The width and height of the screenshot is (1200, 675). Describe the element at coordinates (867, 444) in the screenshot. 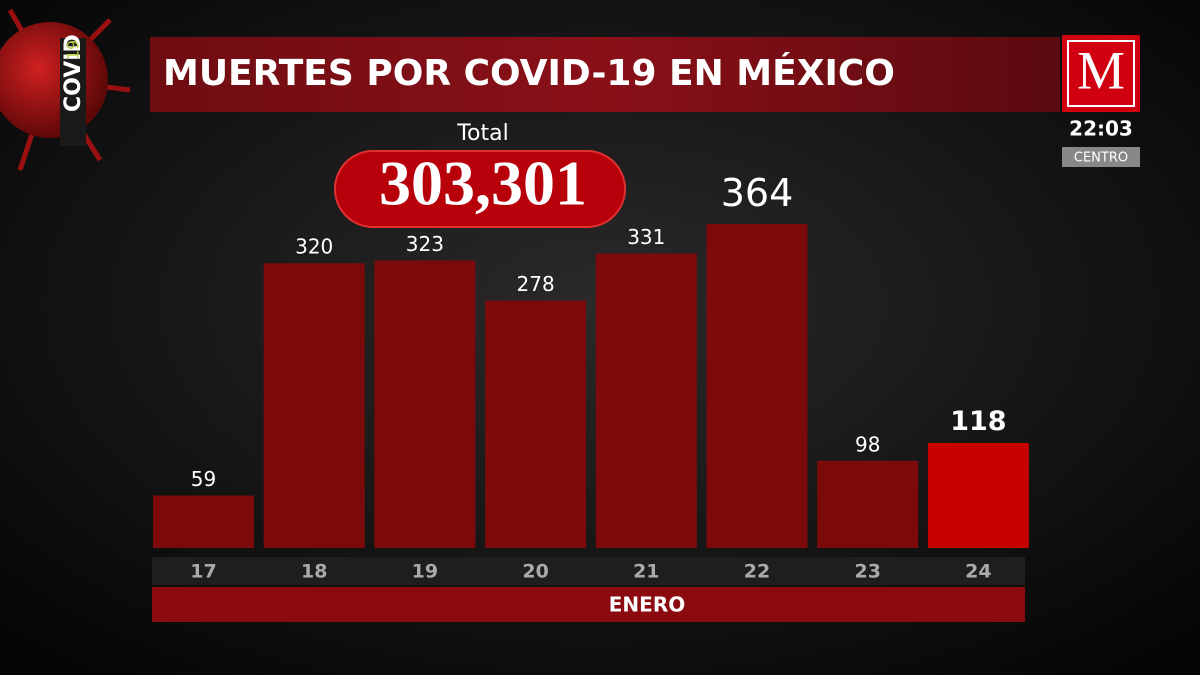

I see `value-label: 98` at that location.